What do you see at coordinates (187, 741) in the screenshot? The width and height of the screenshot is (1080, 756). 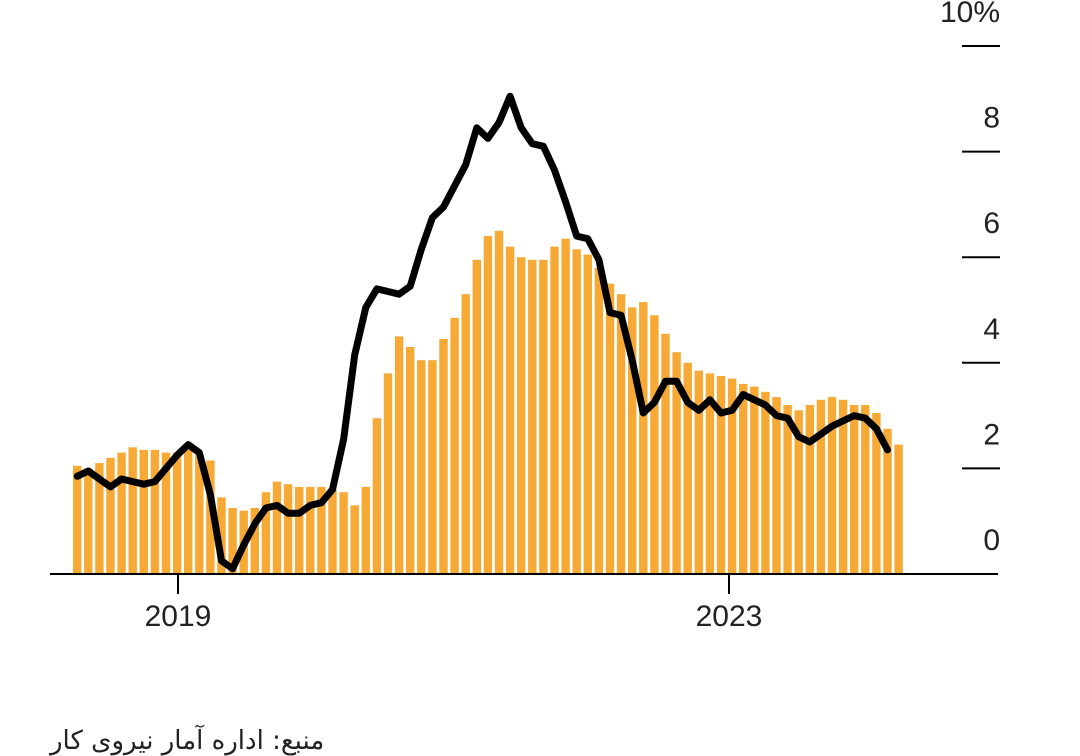 I see `source-note: منبع: اداره آمار نیروی کار` at bounding box center [187, 741].